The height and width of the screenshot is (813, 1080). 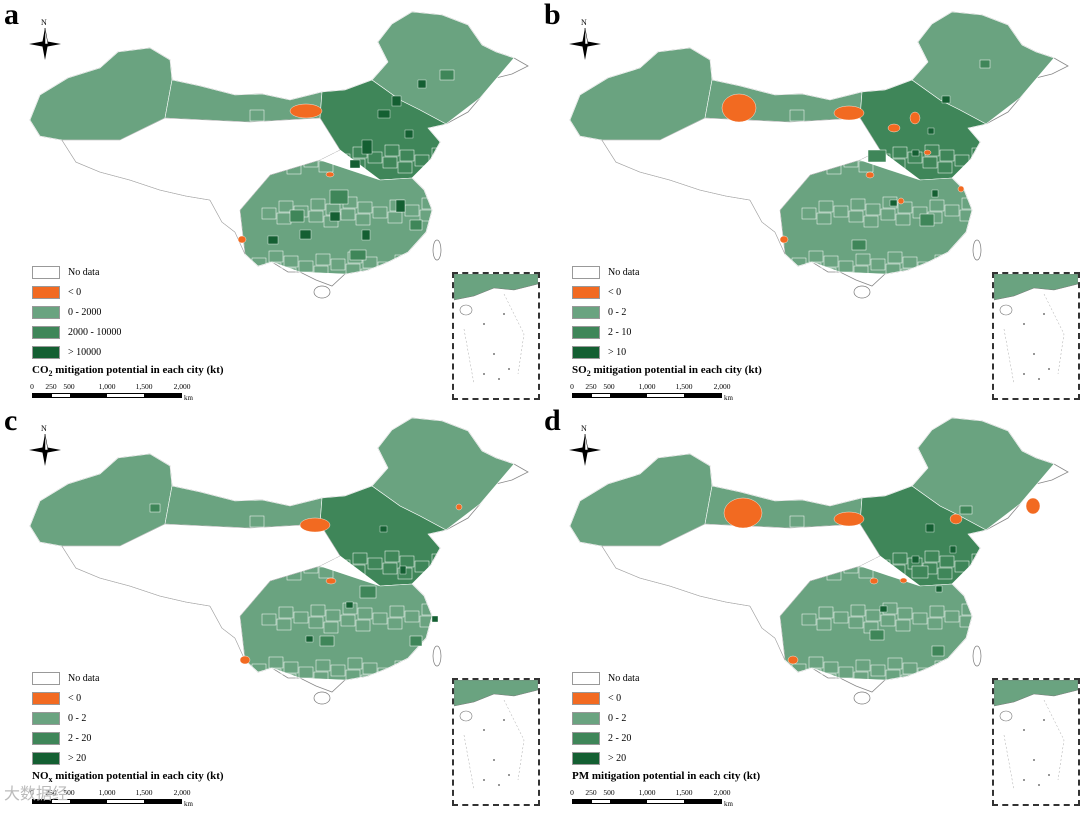 I want to click on legend-item: 0 - 2000, so click(x=76, y=312).